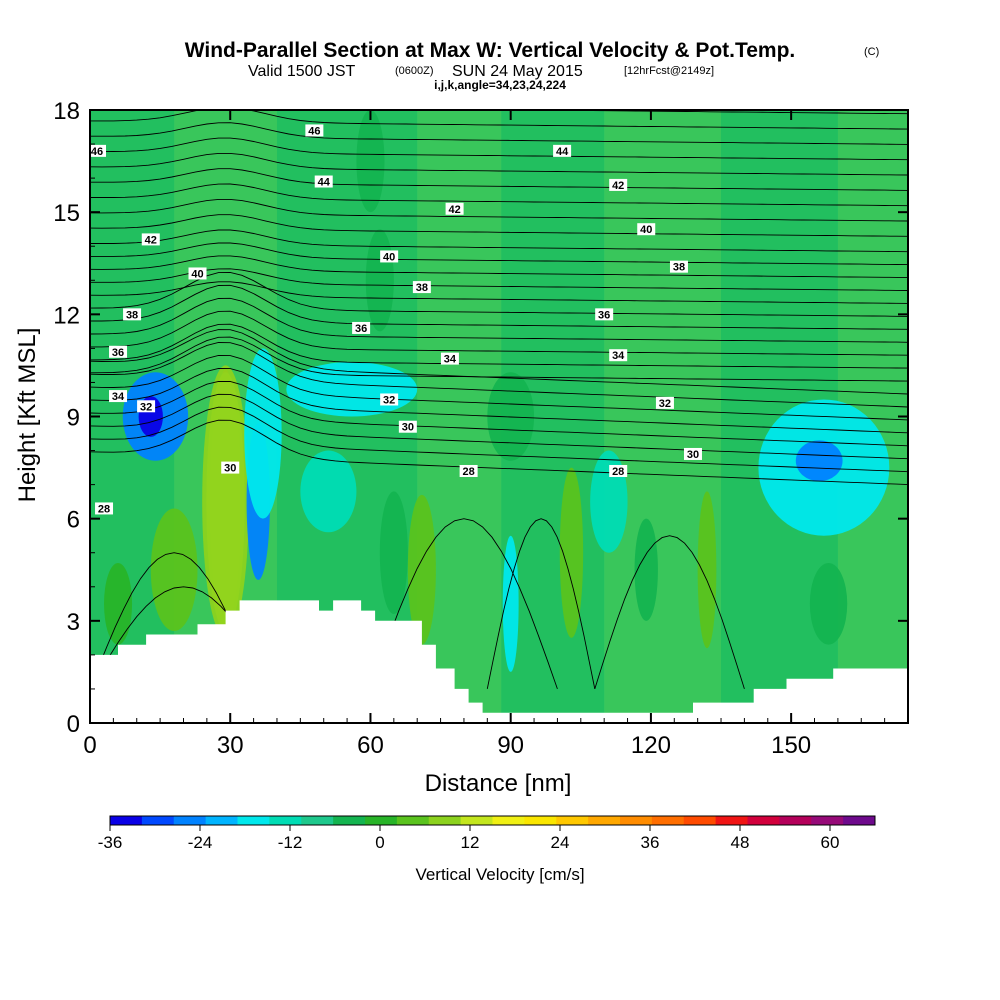 The image size is (1000, 1000). I want to click on theta-label: 46, so click(314, 131).